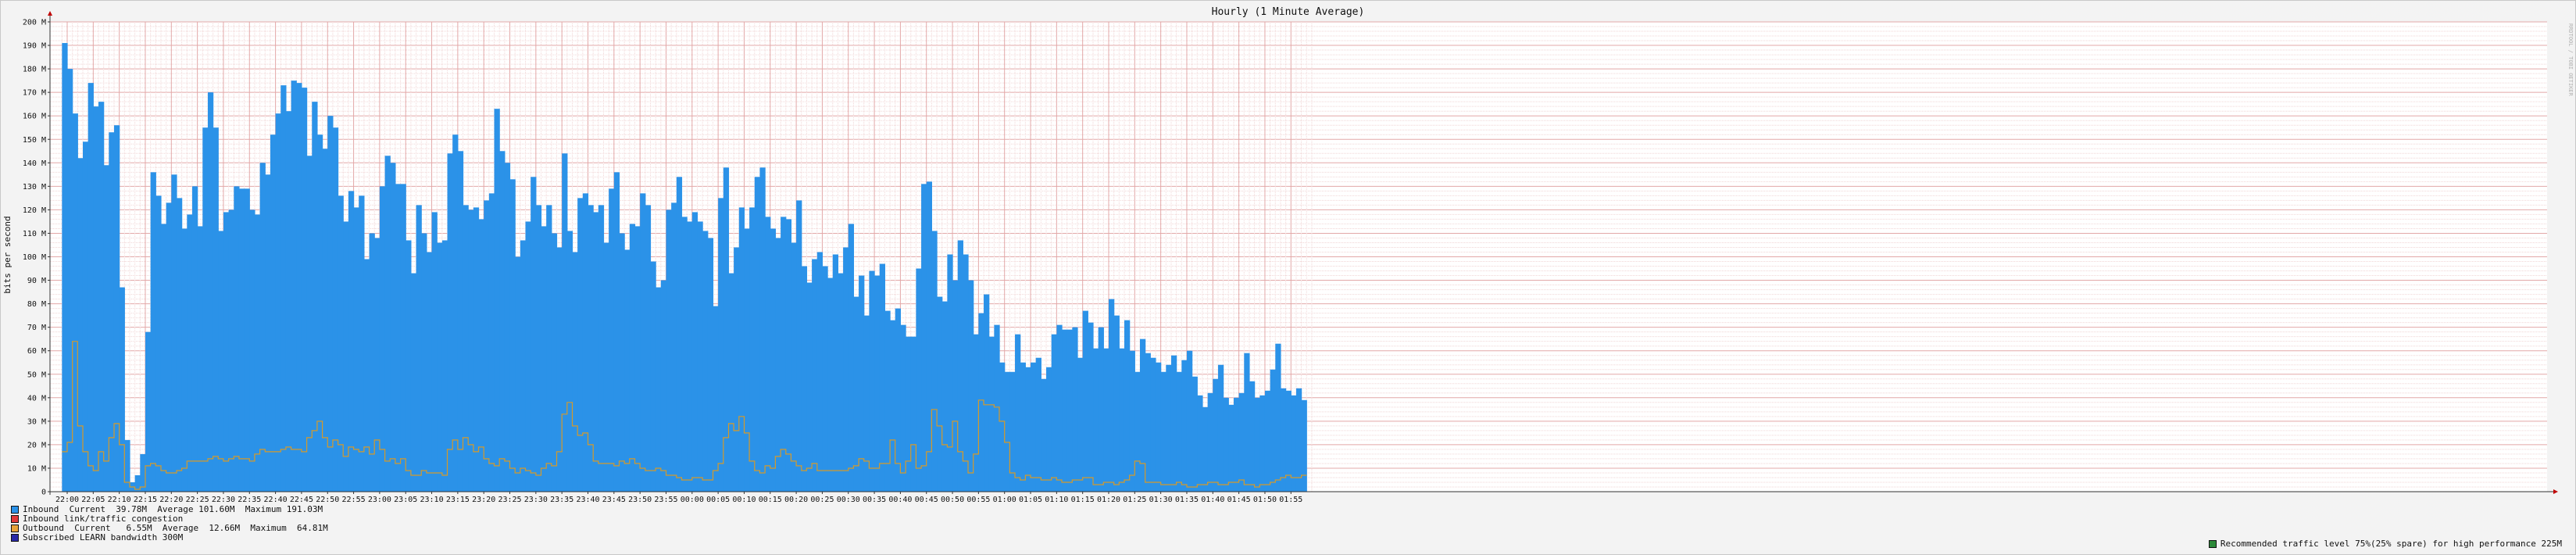  Describe the element at coordinates (1083, 500) in the screenshot. I see `x-tick-label: 01:15` at that location.